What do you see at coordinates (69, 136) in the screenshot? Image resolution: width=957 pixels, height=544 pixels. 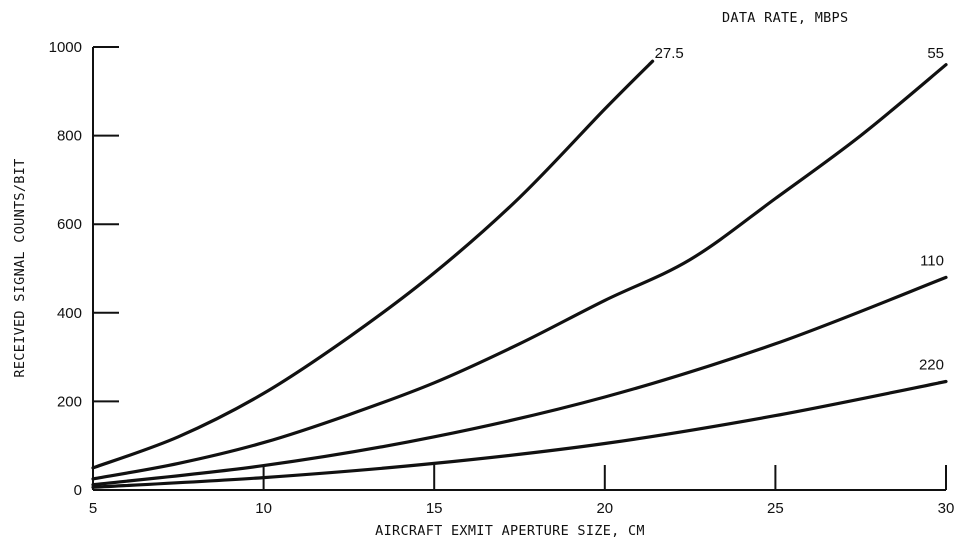 I see `y-tick-label-800: 800` at bounding box center [69, 136].